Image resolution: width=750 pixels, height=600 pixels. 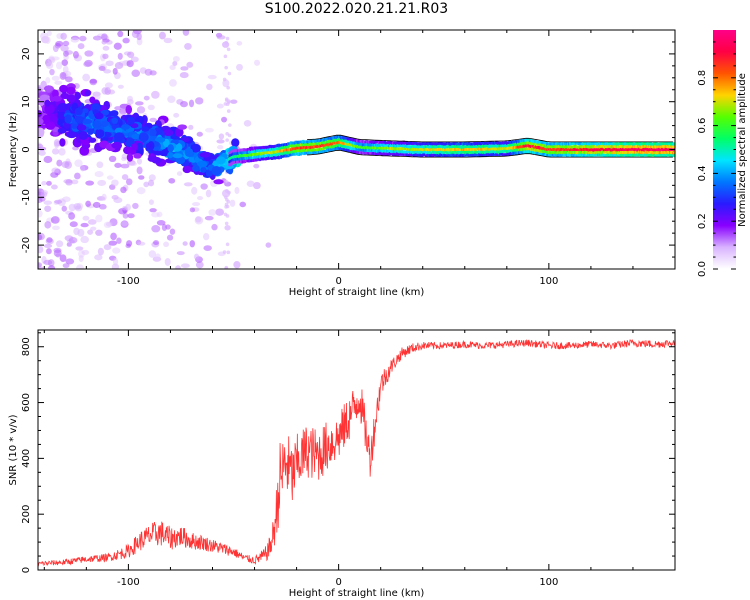 What do you see at coordinates (26, 54) in the screenshot?
I see `top-ytick-label: 20` at bounding box center [26, 54].